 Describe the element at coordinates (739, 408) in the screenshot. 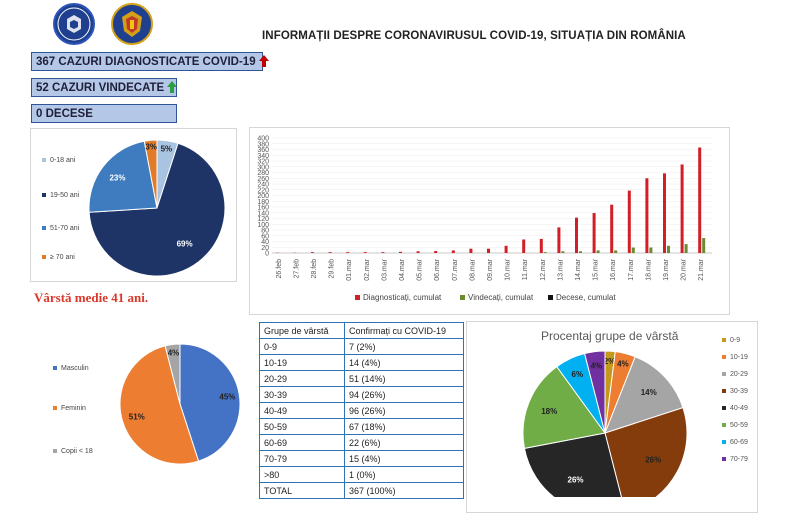

I see `legend-label: 40-49` at that location.